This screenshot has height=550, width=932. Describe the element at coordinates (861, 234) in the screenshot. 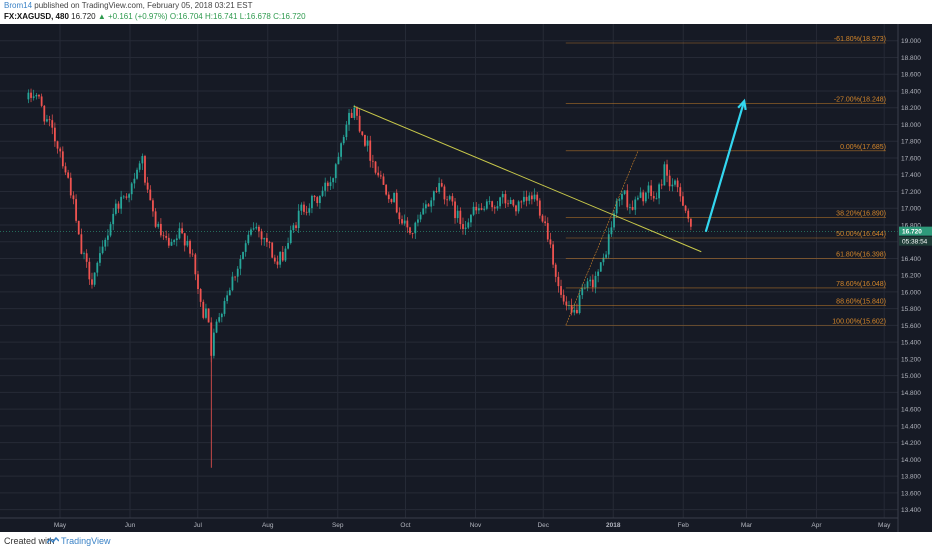

I see `fib-level-label: 50.00%(16.644)` at that location.